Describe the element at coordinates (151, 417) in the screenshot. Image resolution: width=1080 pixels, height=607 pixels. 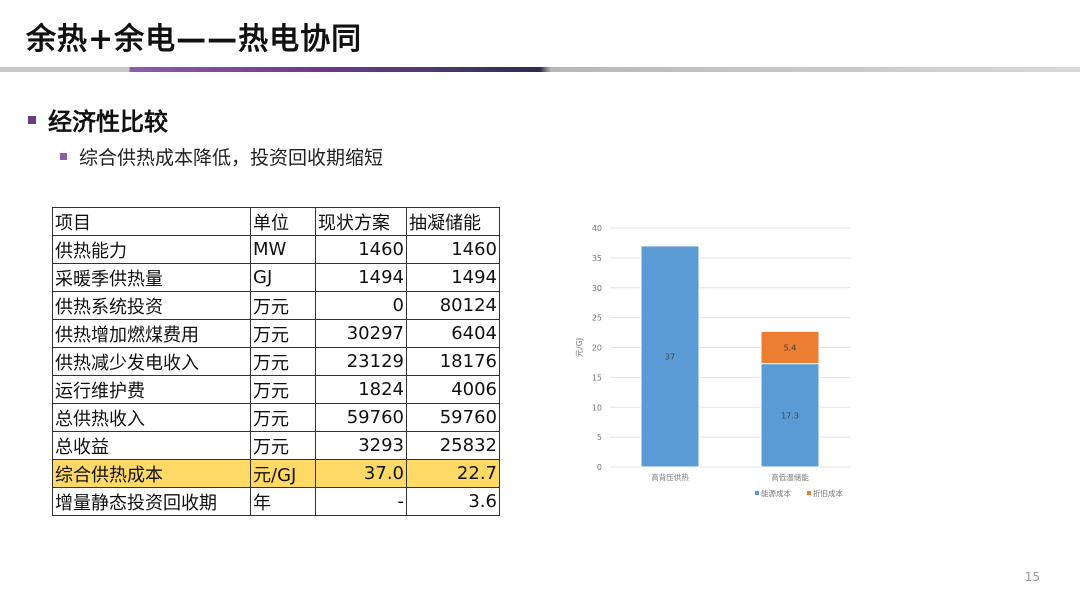
I see `table-cell: 总供热收入` at that location.